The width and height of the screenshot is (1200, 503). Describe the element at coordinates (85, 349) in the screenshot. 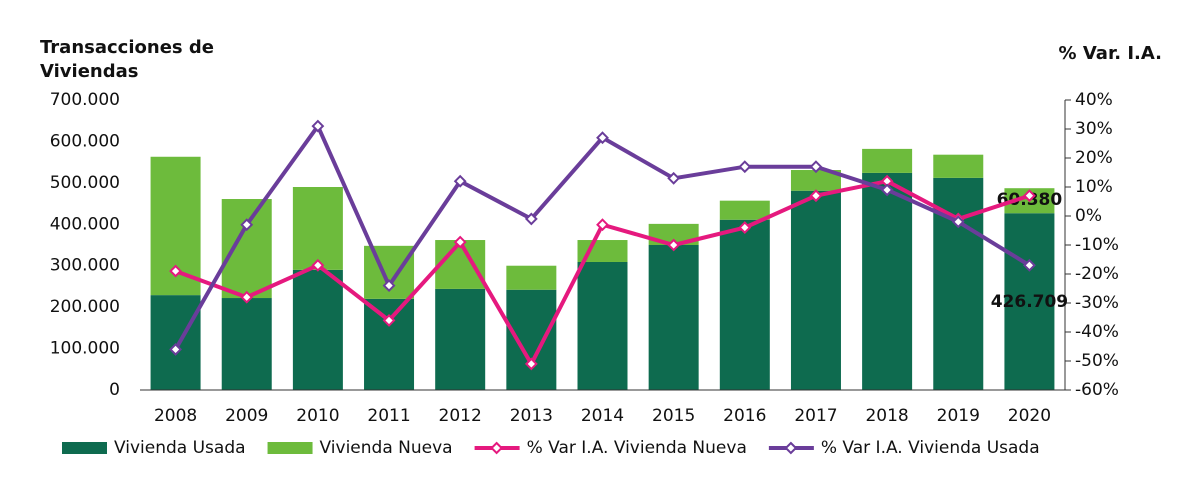

I see `y-tick-label: 100.000` at that location.